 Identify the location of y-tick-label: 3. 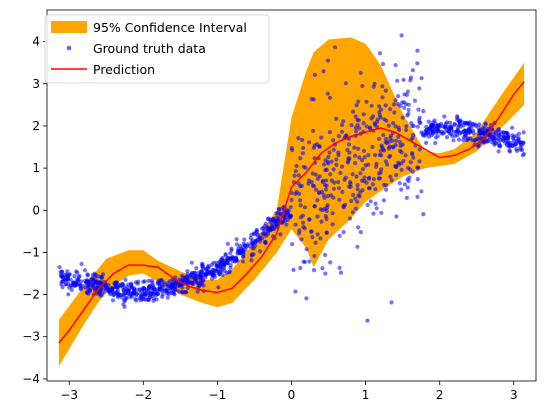
(36, 84).